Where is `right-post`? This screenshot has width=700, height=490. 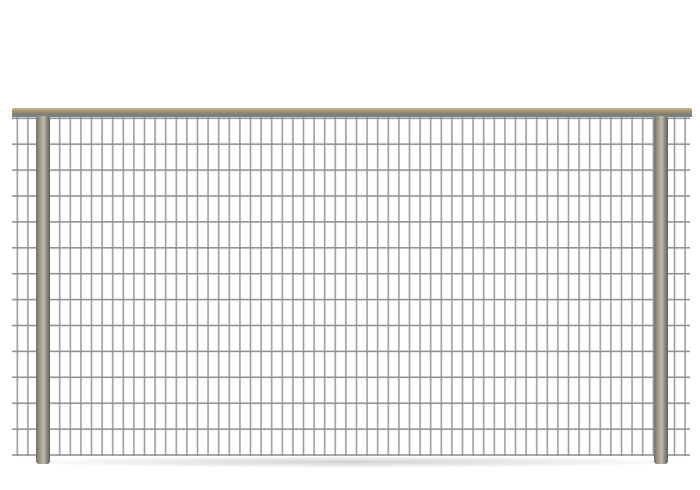 right-post is located at coordinates (661, 290).